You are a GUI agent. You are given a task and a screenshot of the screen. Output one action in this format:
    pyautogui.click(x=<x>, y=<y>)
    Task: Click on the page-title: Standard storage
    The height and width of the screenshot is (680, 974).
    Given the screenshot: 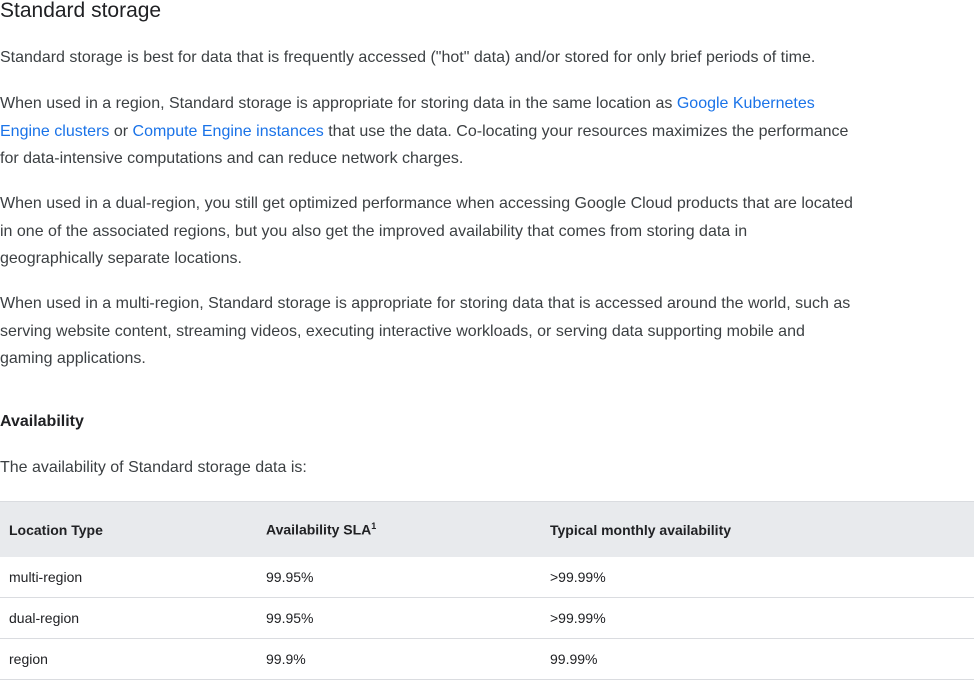 What is the action you would take?
    pyautogui.click(x=81, y=11)
    